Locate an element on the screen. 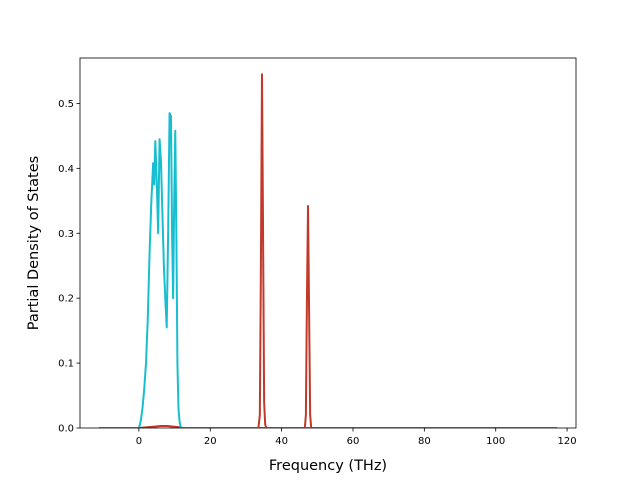 The width and height of the screenshot is (640, 480). x-tick-label: 40 is located at coordinates (281, 441).